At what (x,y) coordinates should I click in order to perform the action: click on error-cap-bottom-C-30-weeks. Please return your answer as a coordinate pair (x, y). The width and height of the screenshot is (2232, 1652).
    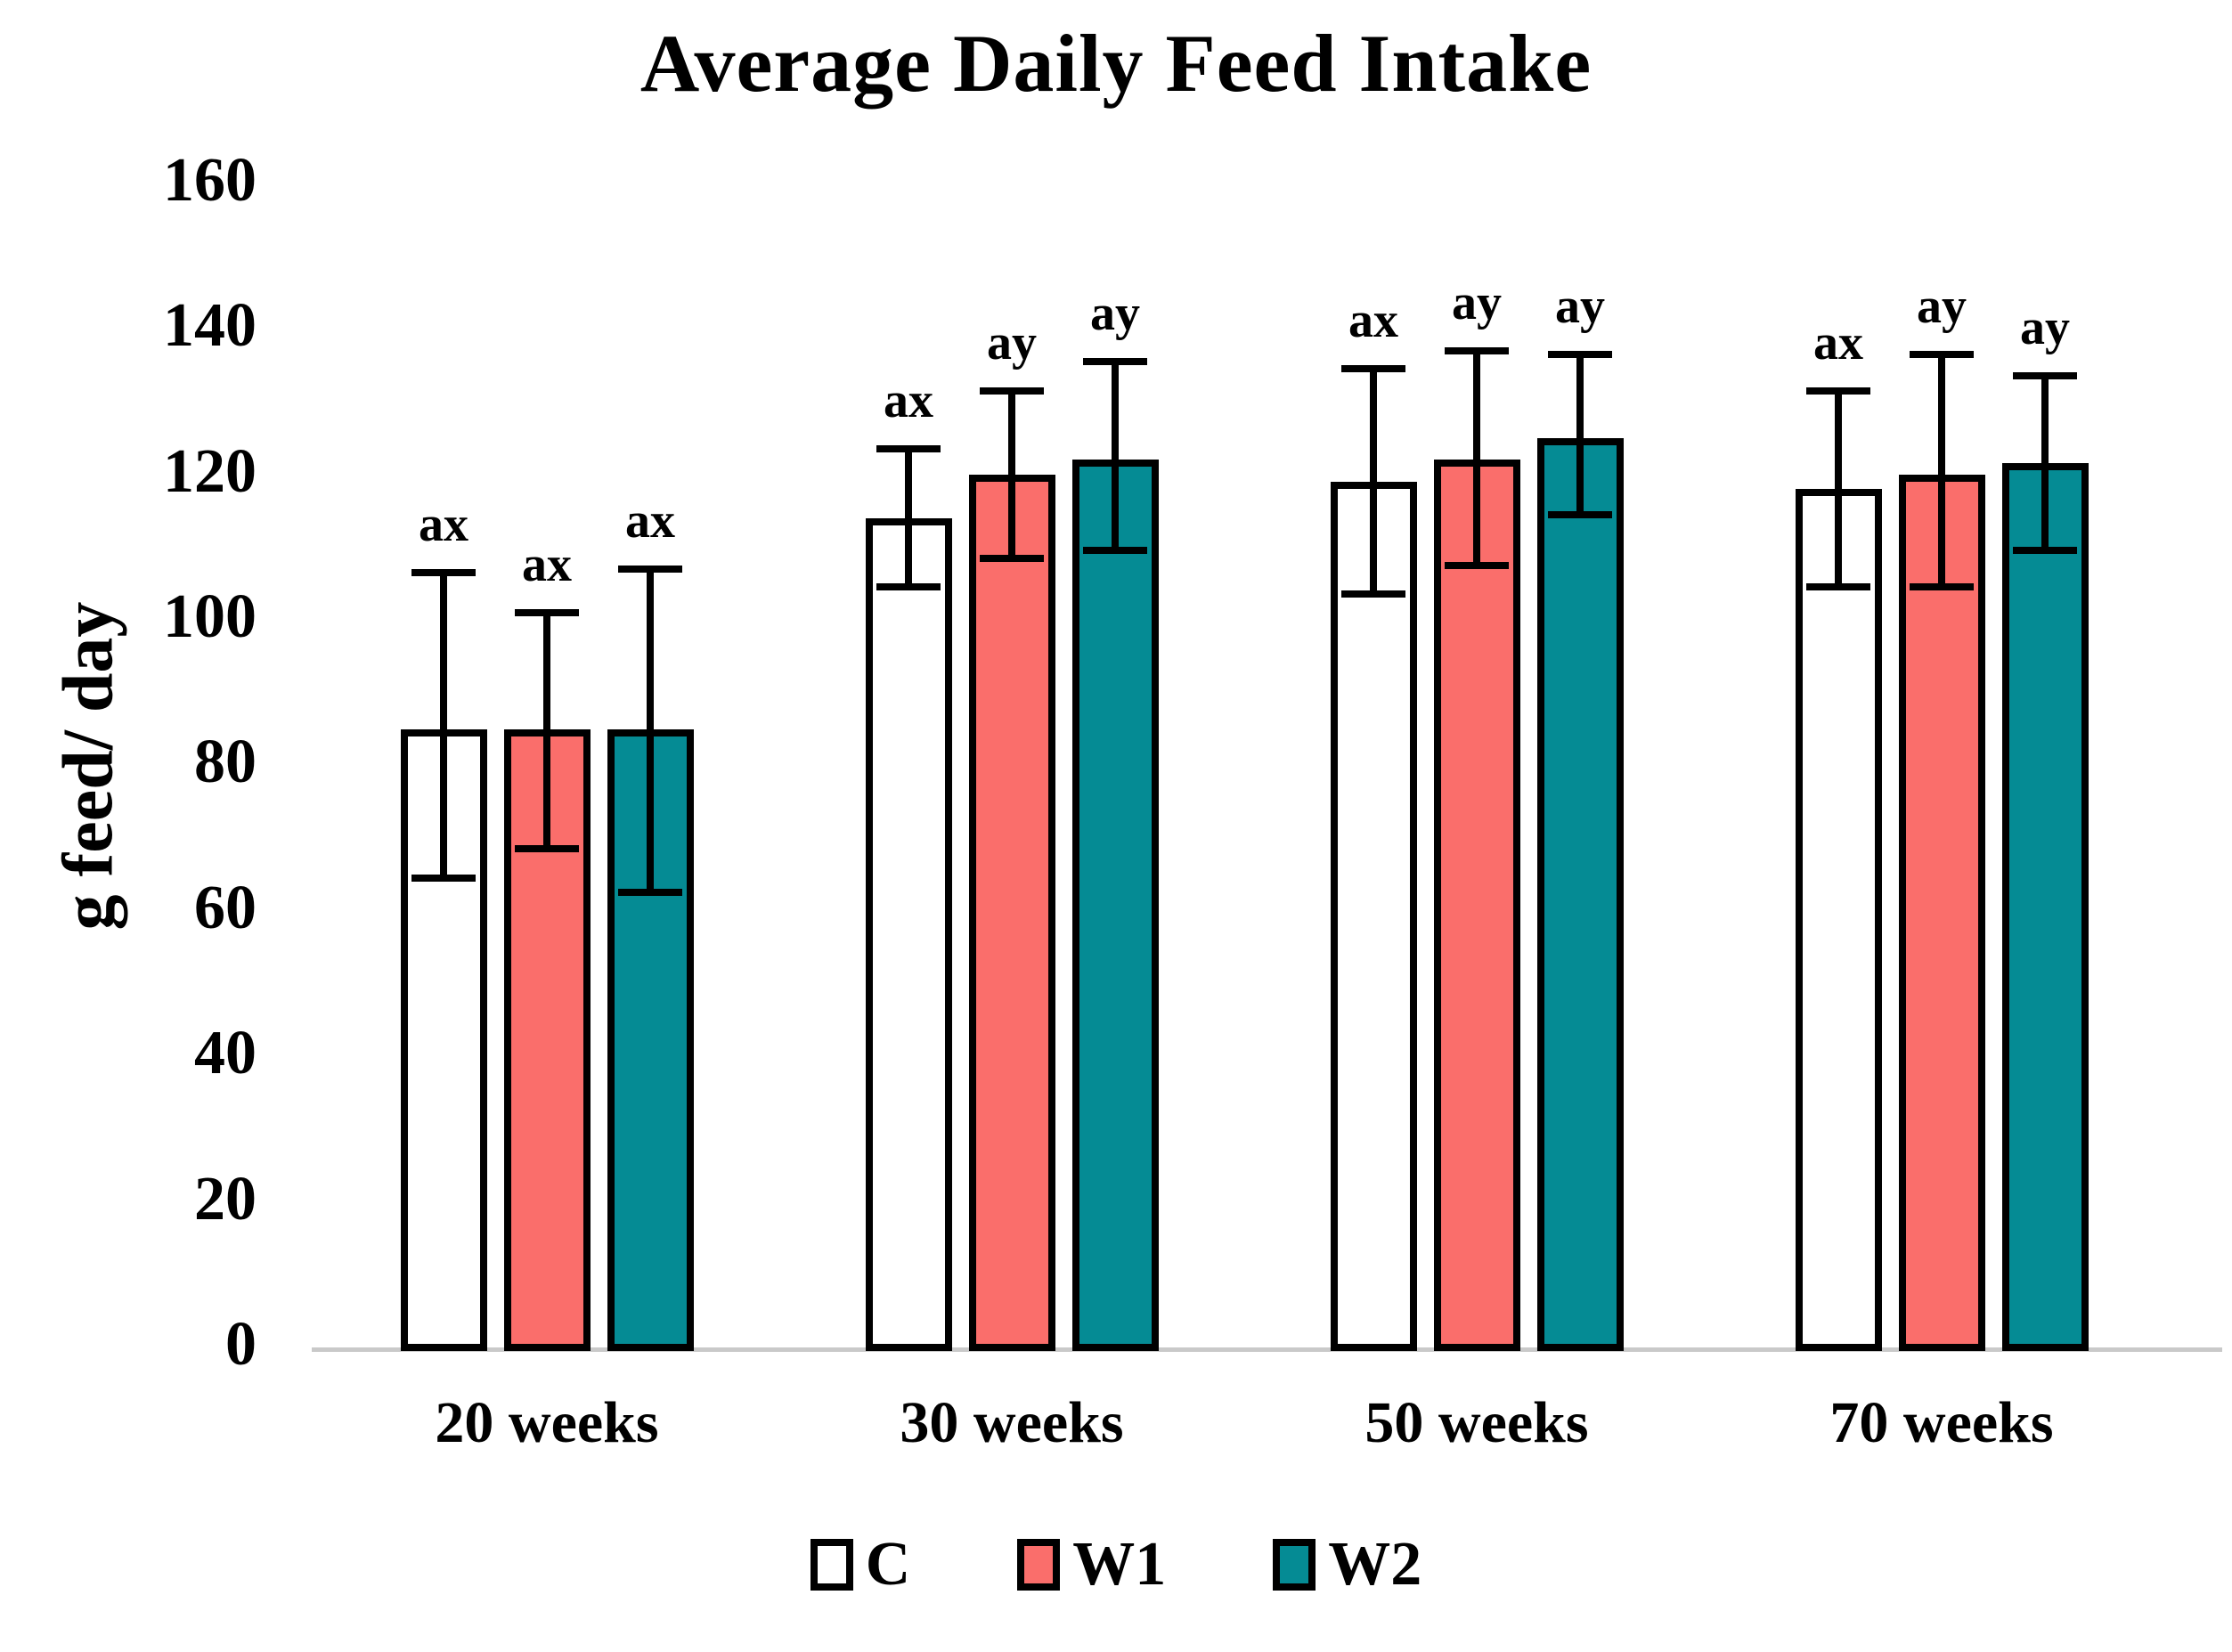
    Looking at the image, I should click on (908, 587).